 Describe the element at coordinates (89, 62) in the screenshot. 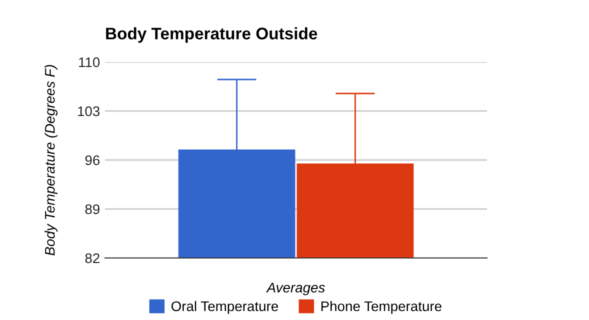

I see `y-tick-label: 110` at that location.